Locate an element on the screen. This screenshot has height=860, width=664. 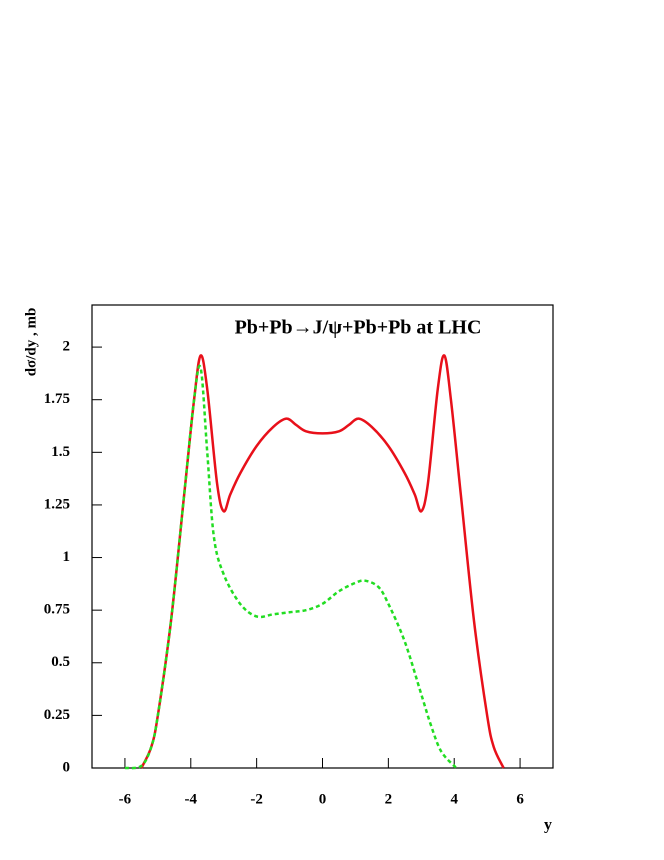
y-tick-label: 0.5 is located at coordinates (60, 662).